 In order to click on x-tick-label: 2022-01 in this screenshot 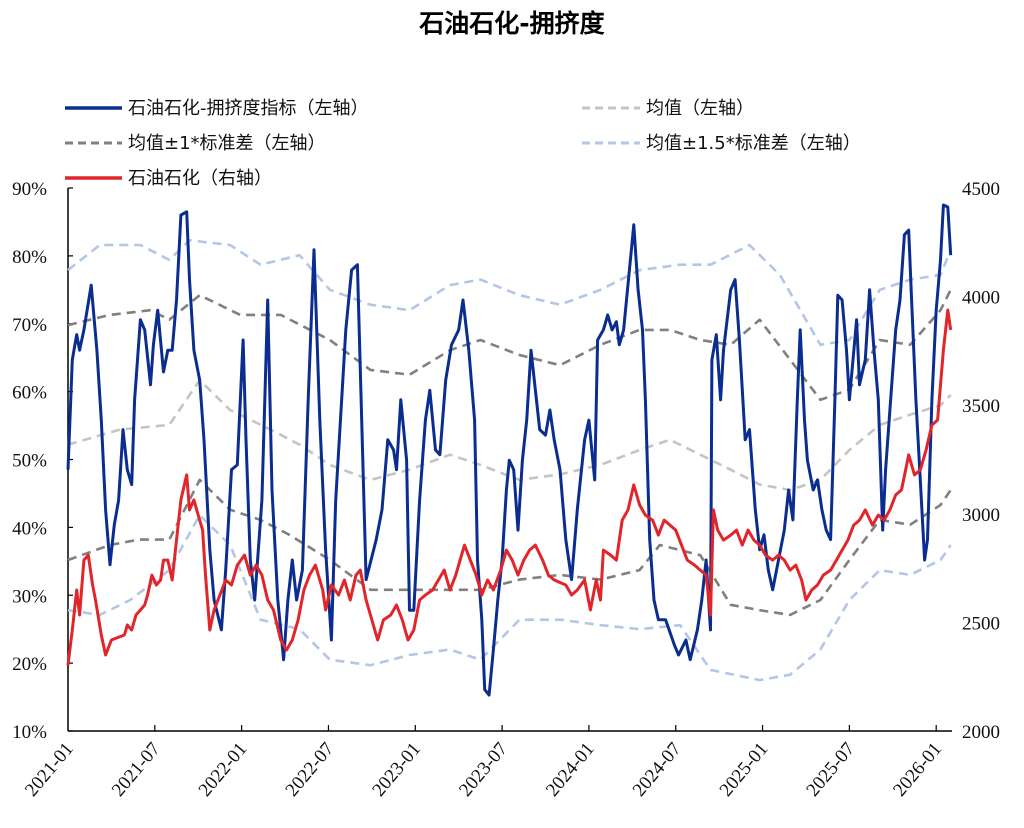, I will do `click(223, 770)`.